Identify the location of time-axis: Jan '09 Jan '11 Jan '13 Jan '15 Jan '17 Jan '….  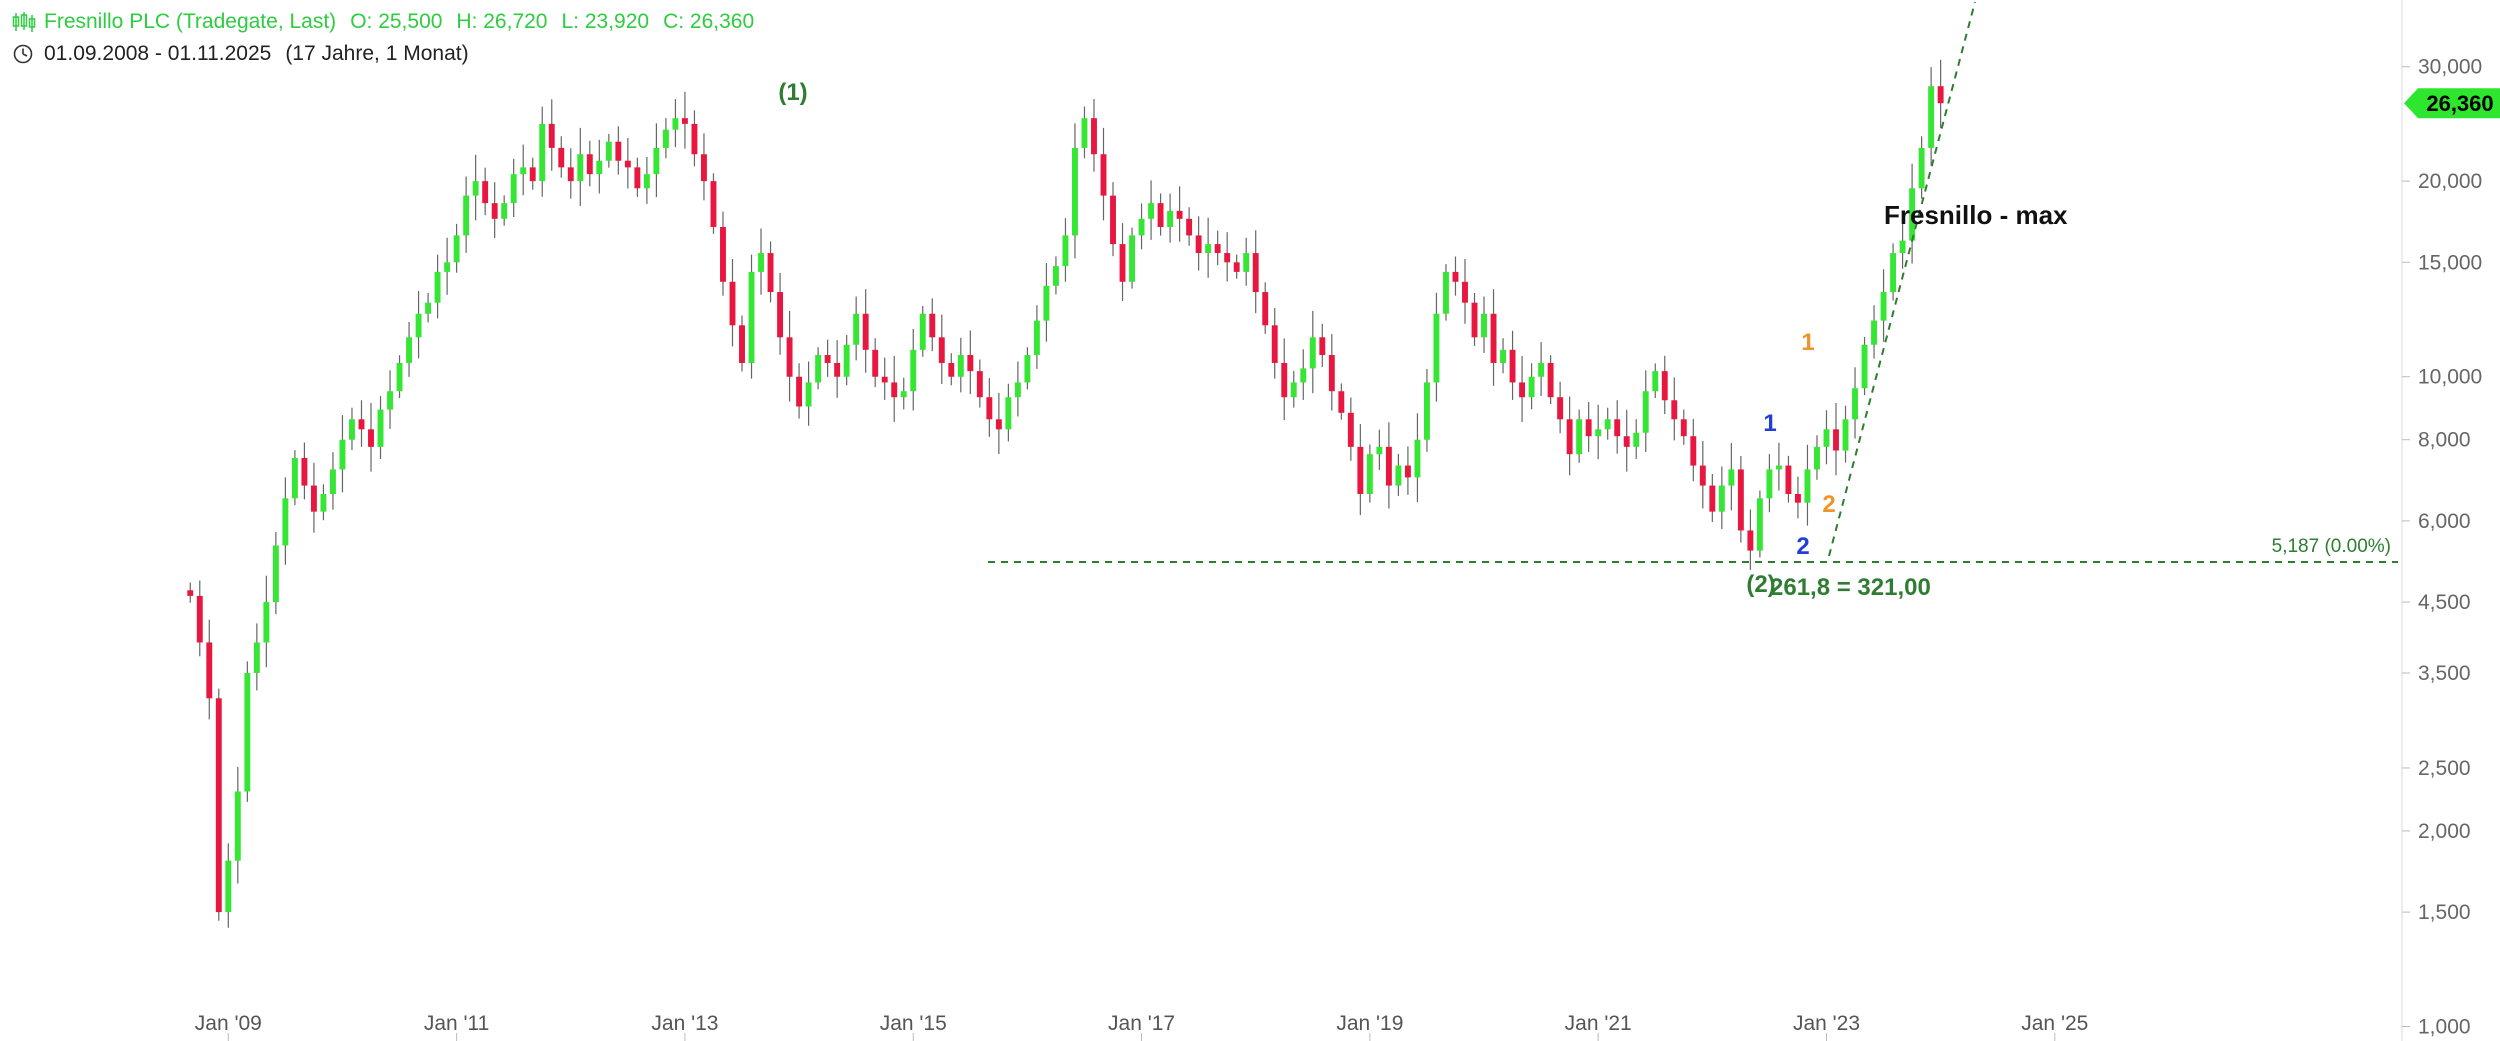
(1142, 1026).